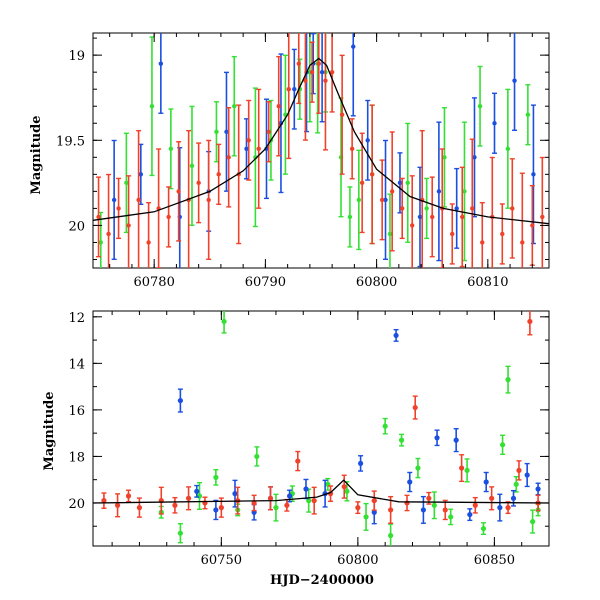 The width and height of the screenshot is (600, 600). I want to click on top-x-tick-label: 60810, so click(487, 282).